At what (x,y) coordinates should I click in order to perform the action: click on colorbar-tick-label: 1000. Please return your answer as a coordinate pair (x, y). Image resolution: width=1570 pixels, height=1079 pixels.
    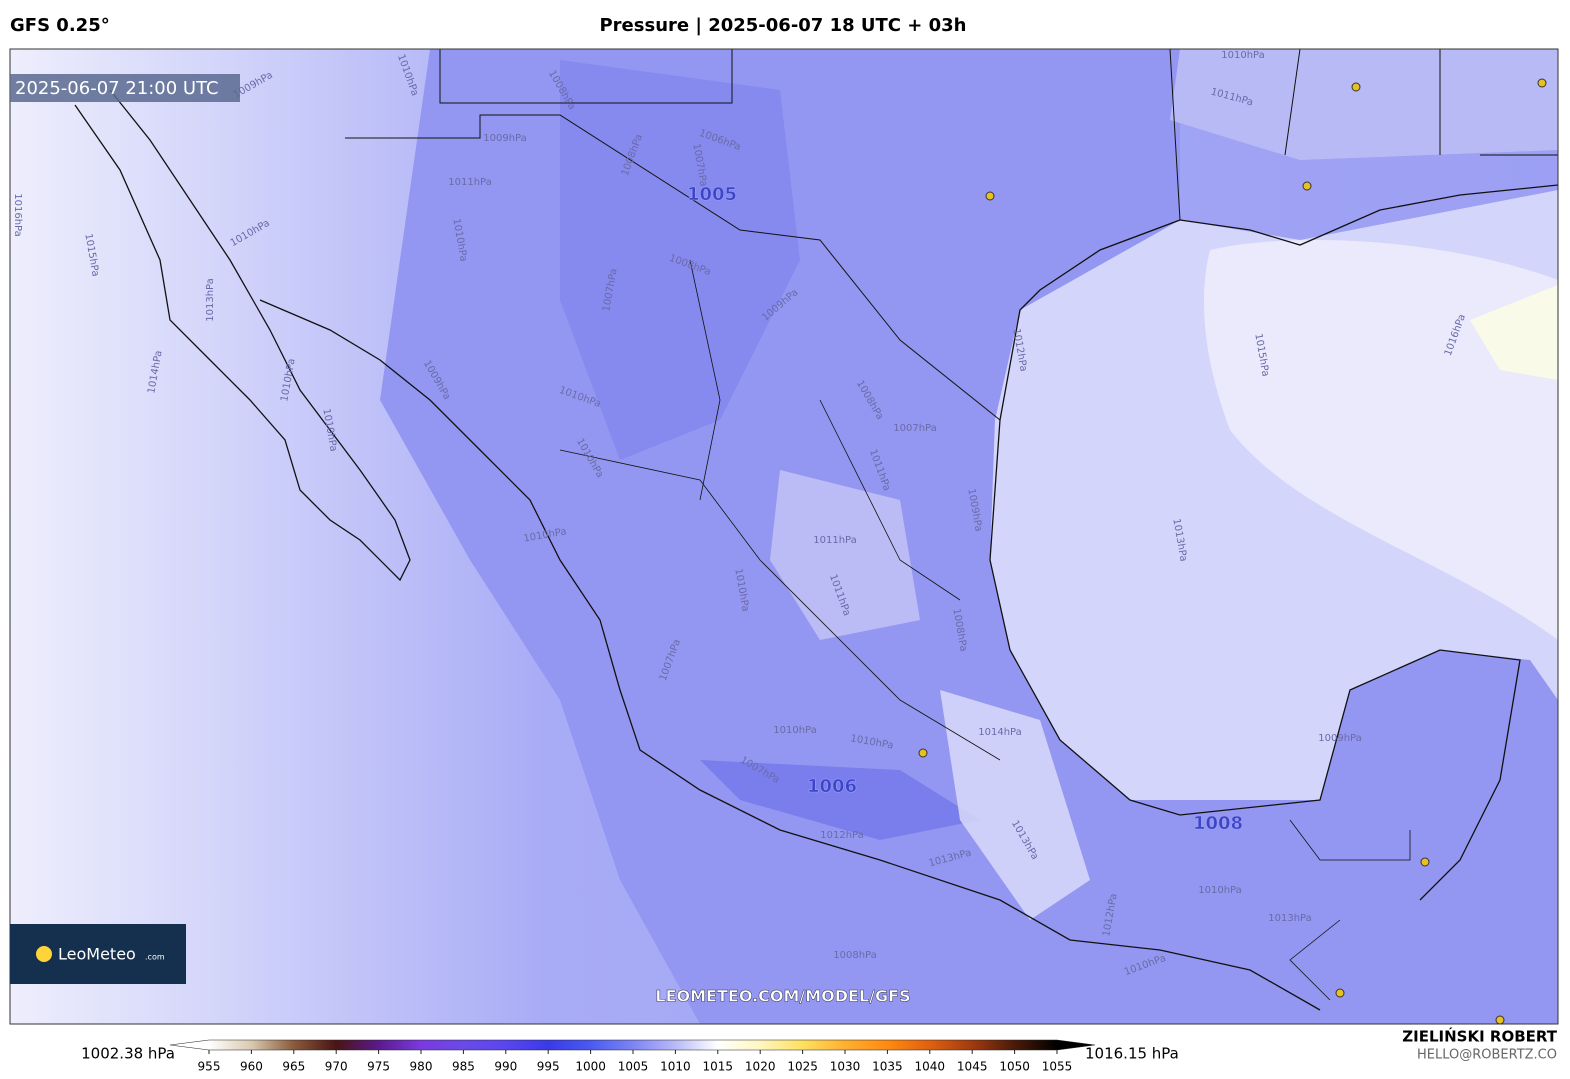
    Looking at the image, I should click on (590, 1067).